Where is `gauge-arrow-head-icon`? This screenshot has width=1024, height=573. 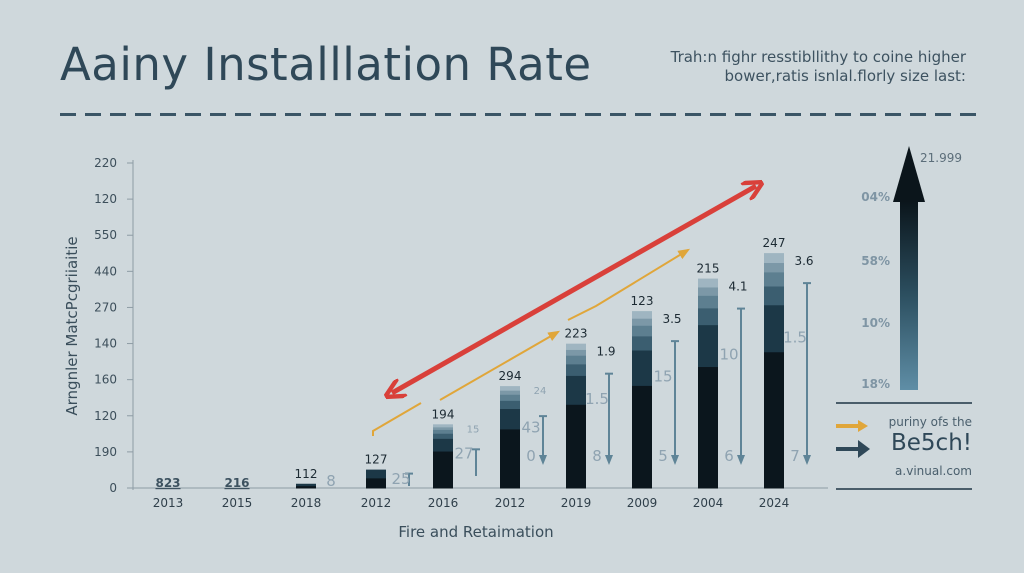 gauge-arrow-head-icon is located at coordinates (909, 174).